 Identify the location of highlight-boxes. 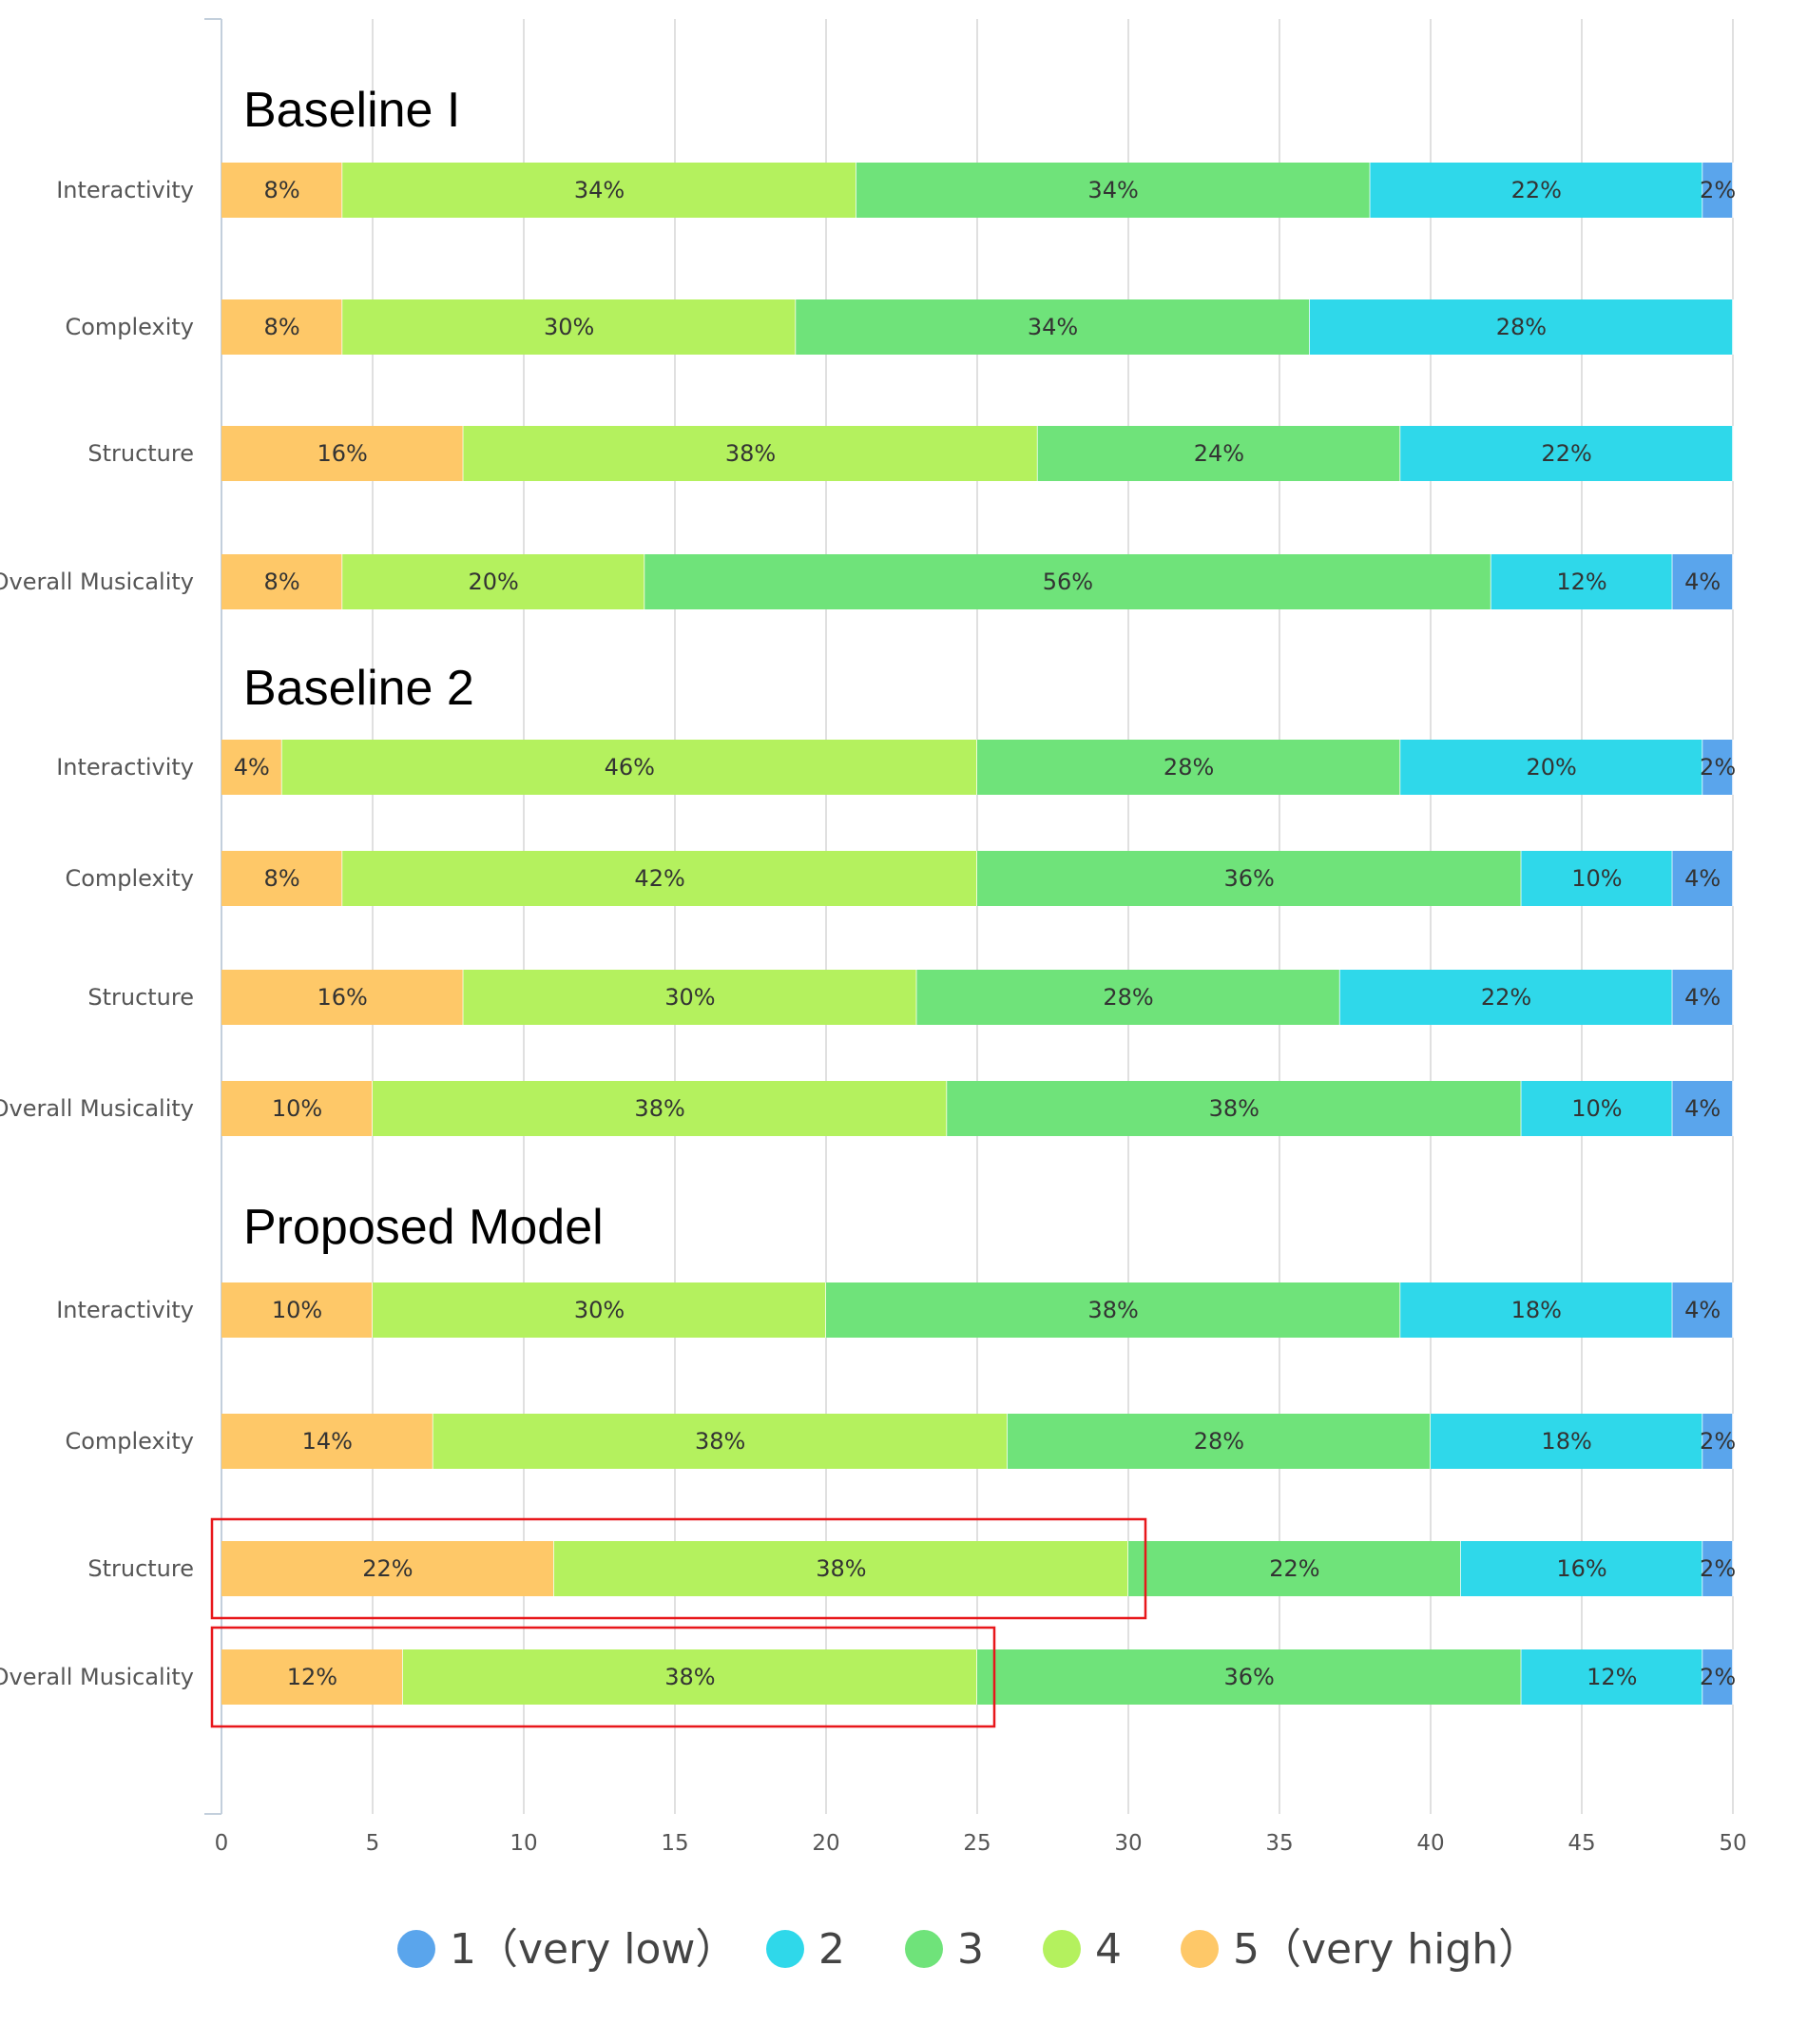
(678, 1623).